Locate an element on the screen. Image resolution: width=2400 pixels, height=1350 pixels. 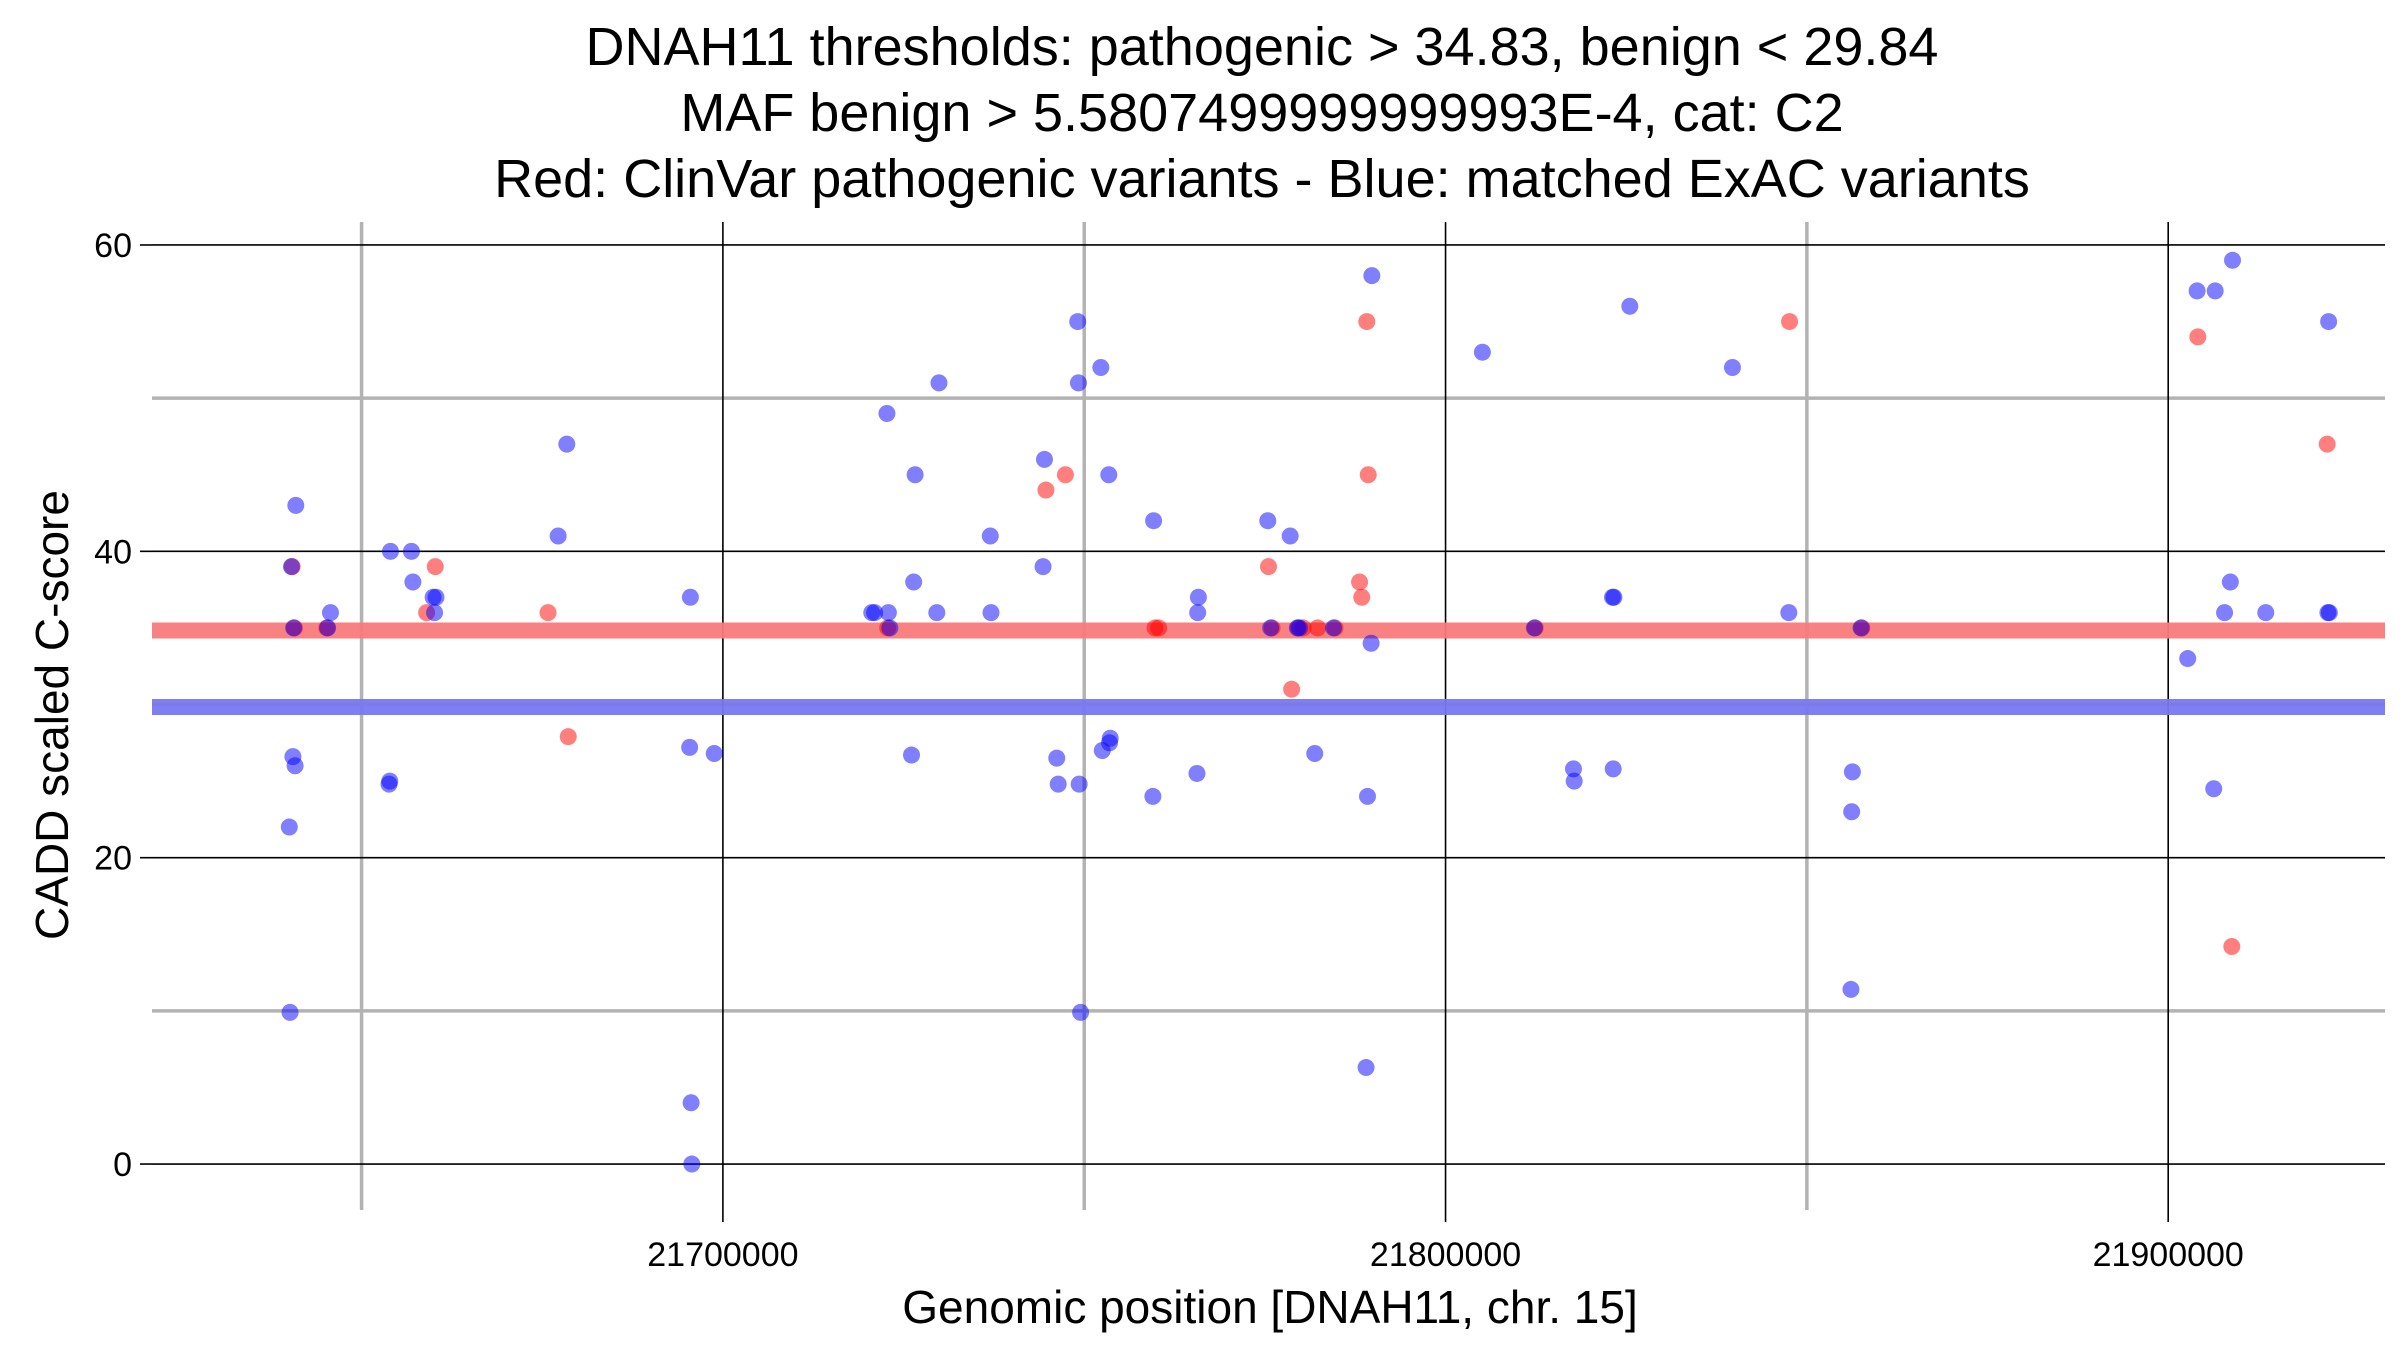
threshold-lines is located at coordinates (1268, 668).